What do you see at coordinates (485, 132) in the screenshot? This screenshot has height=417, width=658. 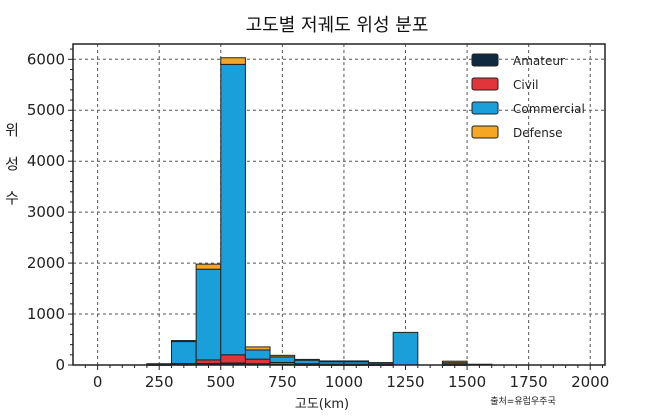 I see `legend-swatch-defense` at bounding box center [485, 132].